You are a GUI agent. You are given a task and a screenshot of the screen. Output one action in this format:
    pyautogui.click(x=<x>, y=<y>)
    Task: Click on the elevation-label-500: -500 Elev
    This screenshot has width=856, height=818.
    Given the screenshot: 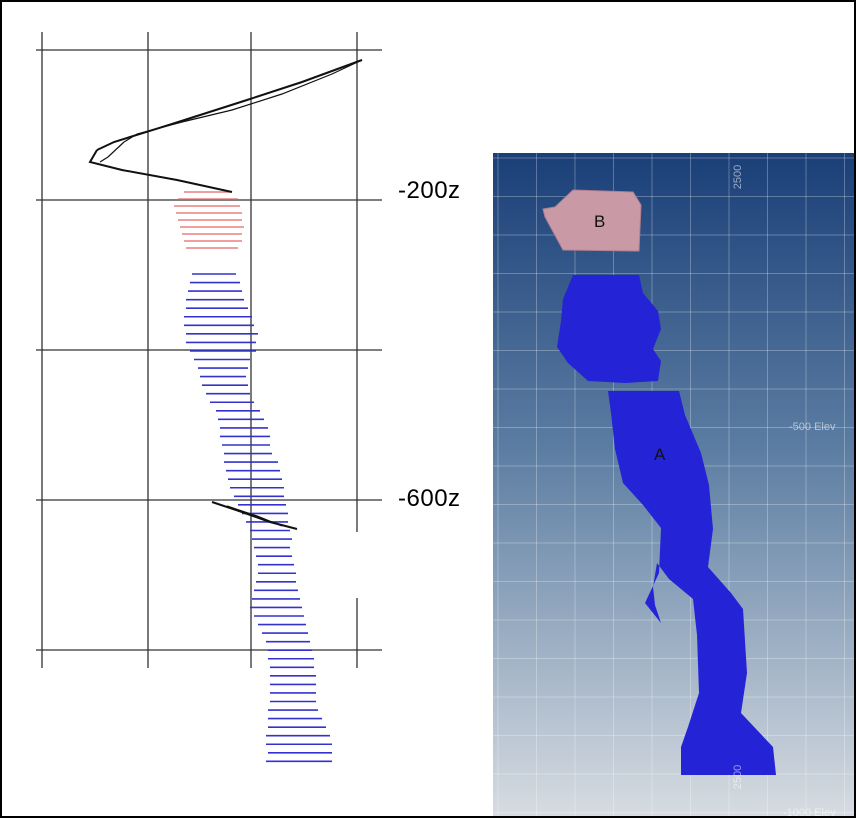 What is the action you would take?
    pyautogui.click(x=812, y=427)
    